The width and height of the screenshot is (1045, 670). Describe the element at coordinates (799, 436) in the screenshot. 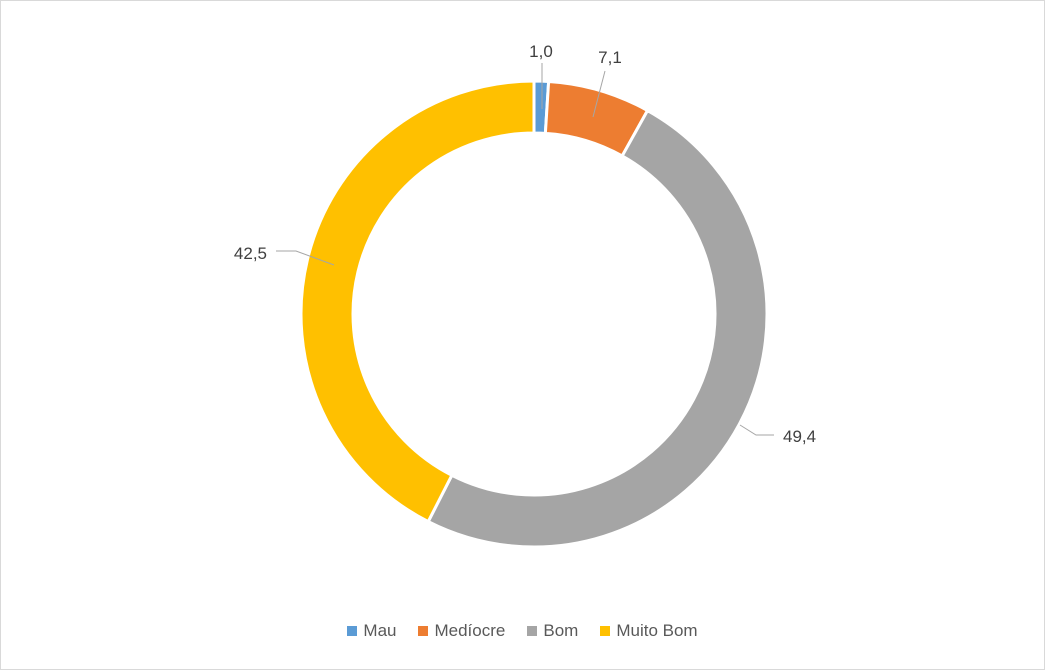

I see `data-label-bom: 49,4` at that location.